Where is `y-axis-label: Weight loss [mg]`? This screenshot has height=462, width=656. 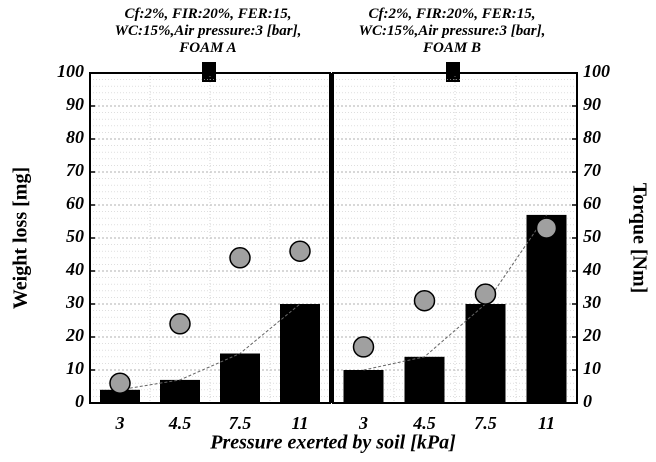
y-axis-label: Weight loss [mg] is located at coordinates (21, 238).